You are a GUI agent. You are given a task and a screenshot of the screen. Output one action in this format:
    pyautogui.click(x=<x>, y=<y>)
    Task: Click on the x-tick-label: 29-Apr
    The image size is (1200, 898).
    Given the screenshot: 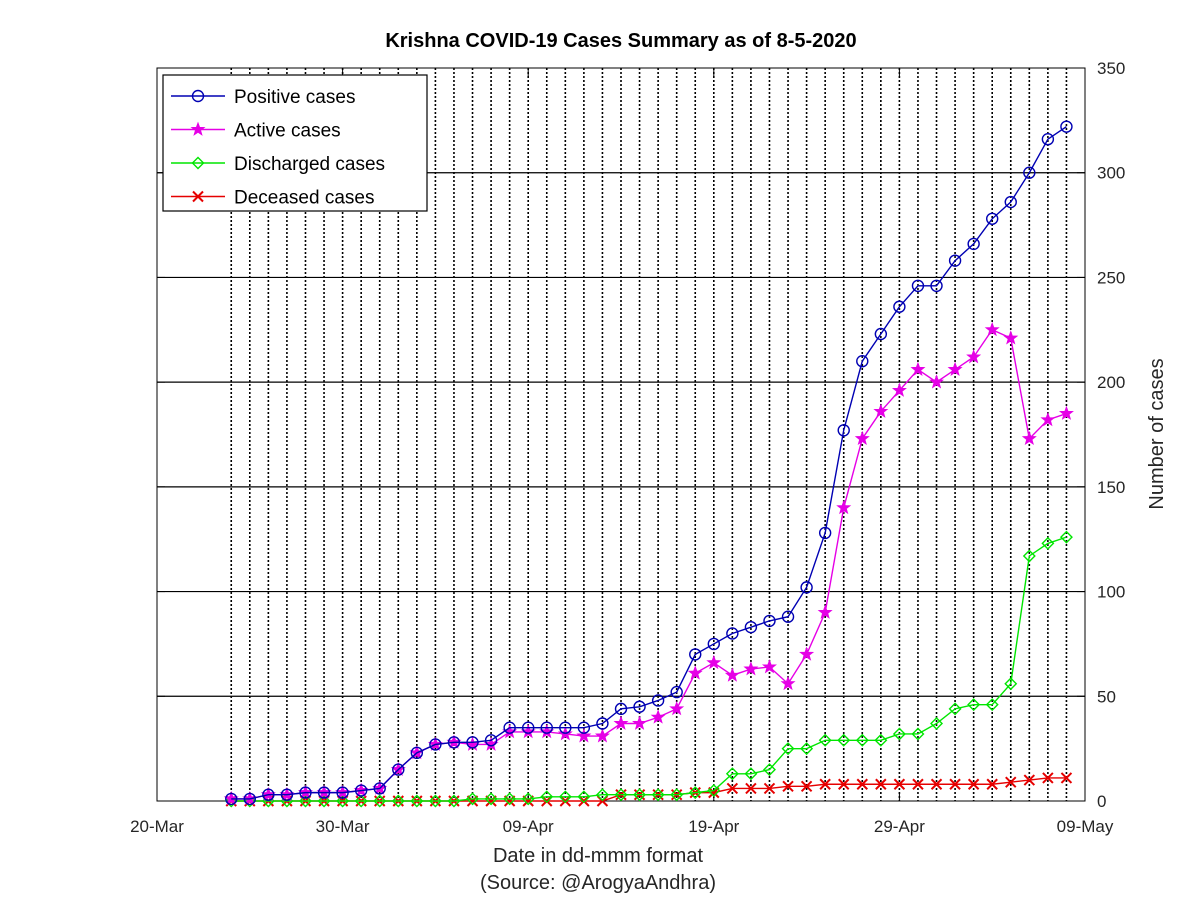 What is the action you would take?
    pyautogui.click(x=899, y=826)
    